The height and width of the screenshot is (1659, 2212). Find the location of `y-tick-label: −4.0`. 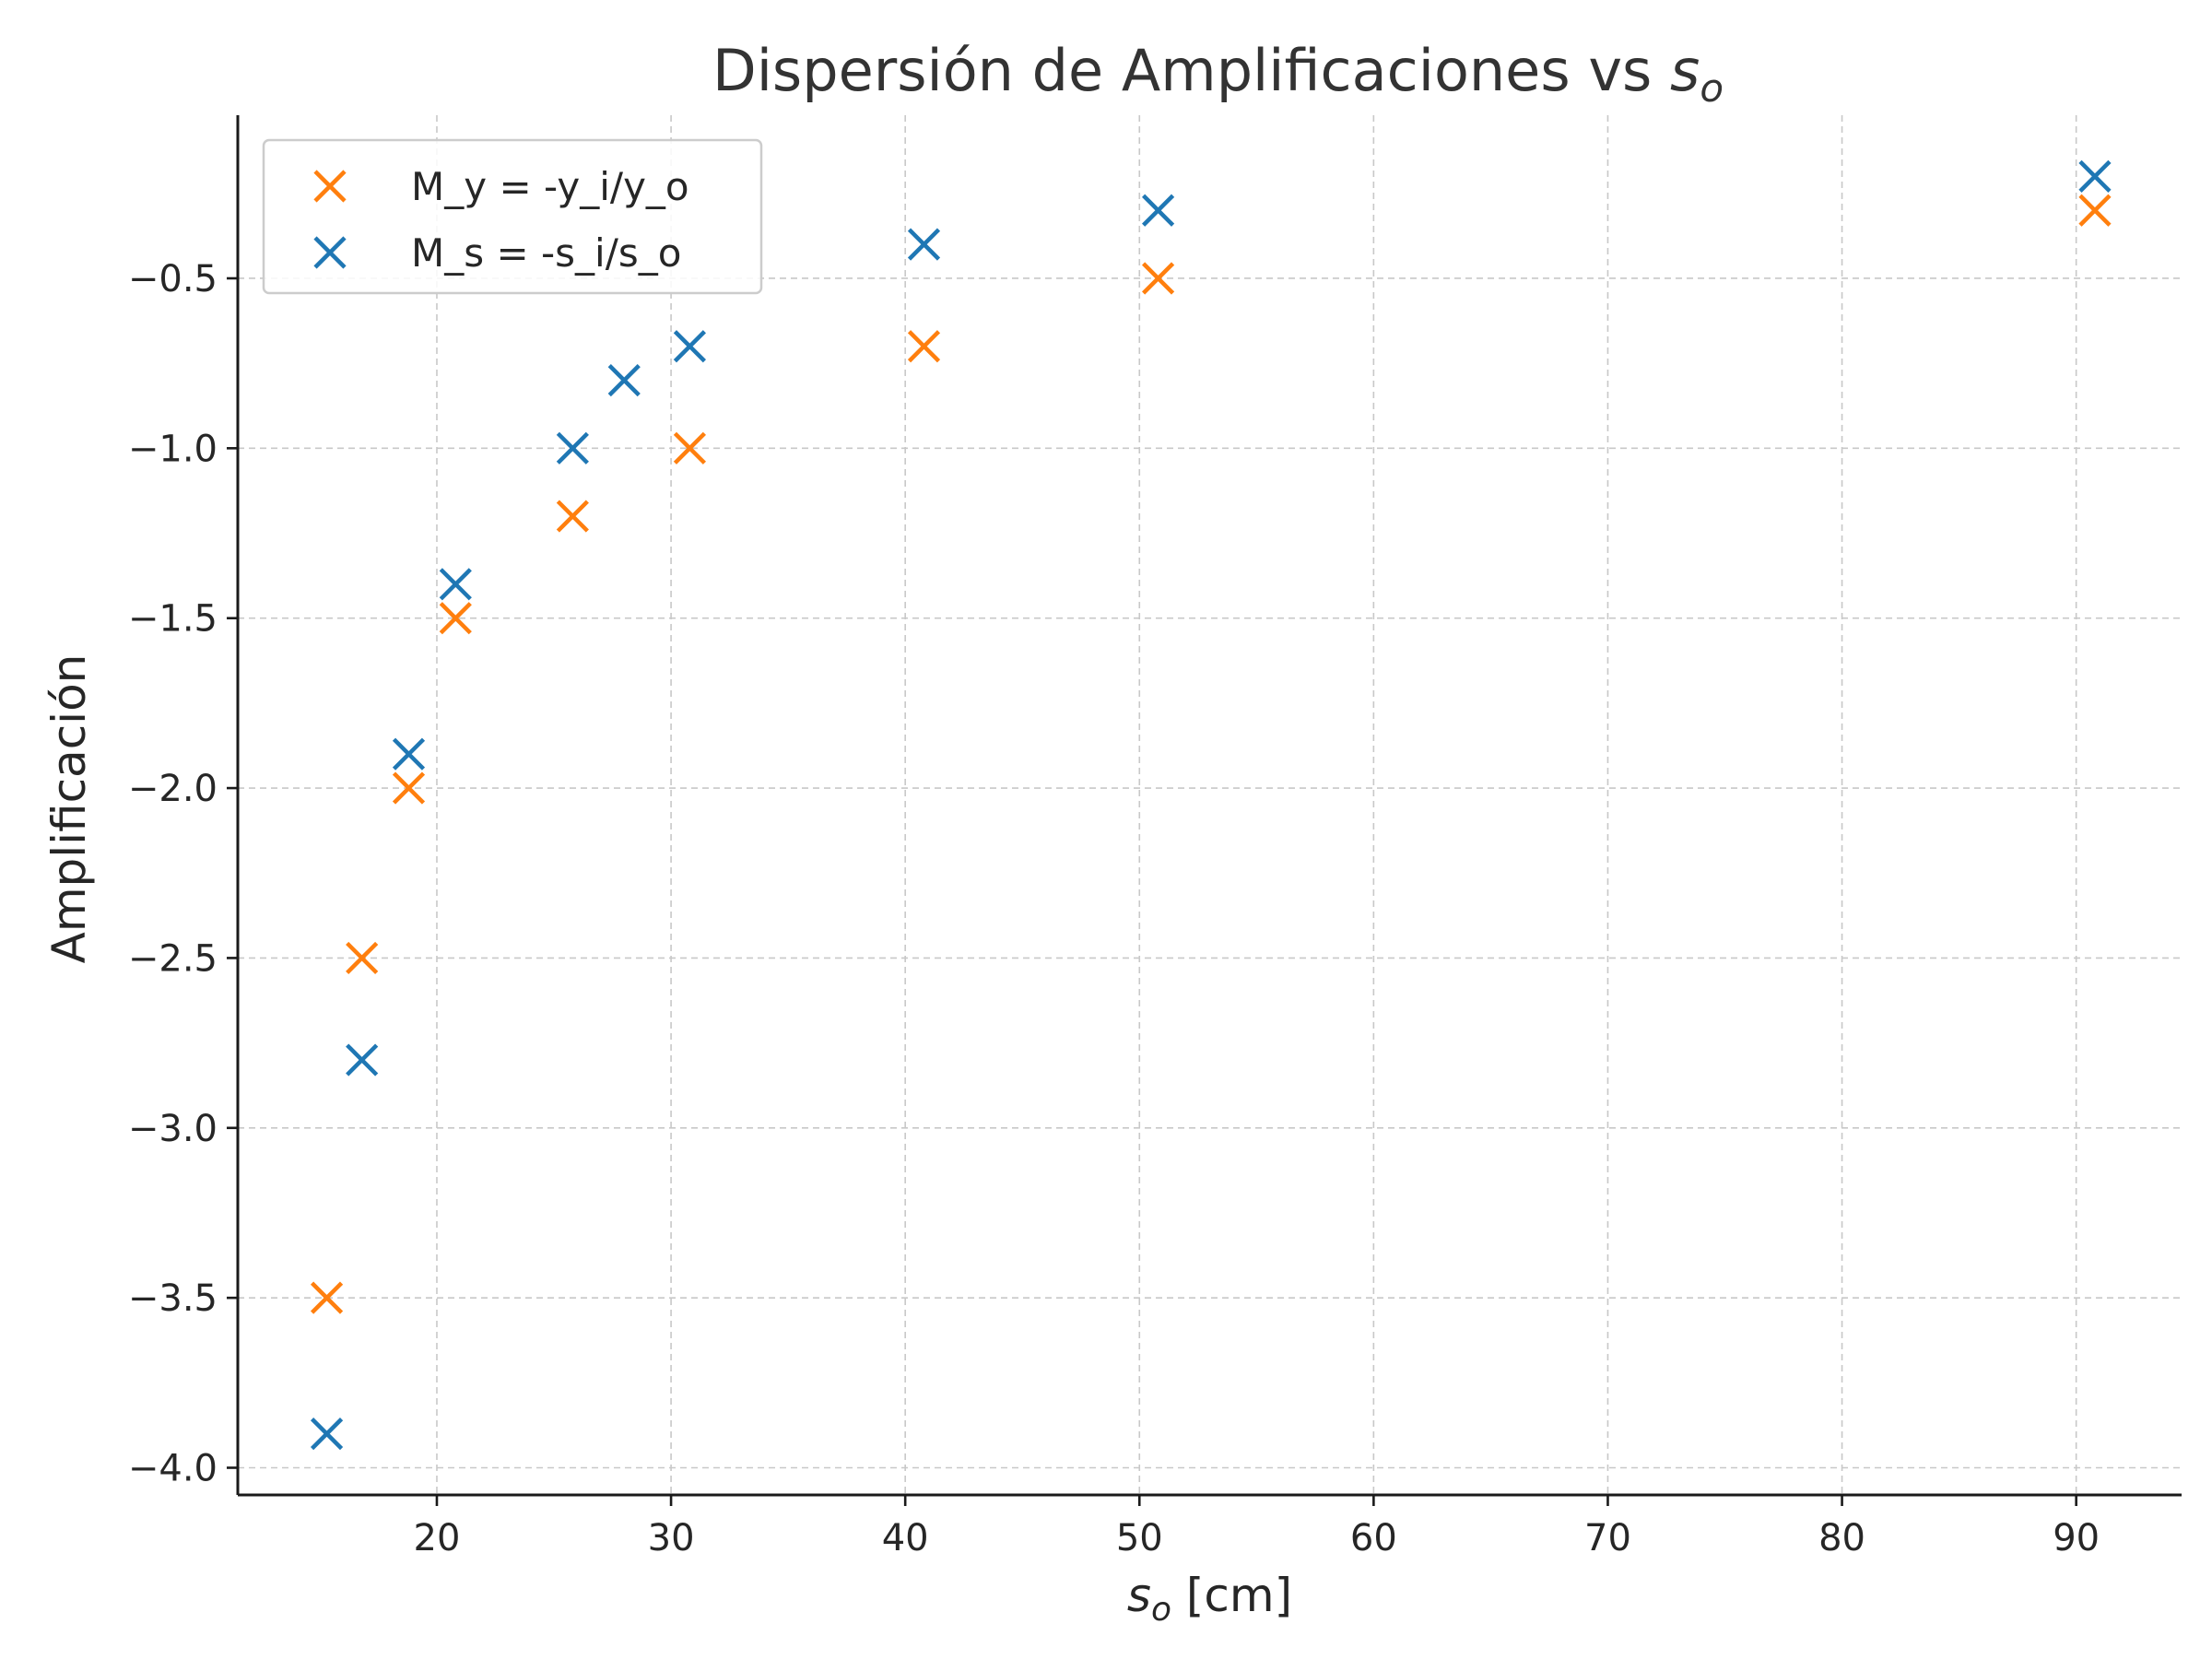

y-tick-label: −4.0 is located at coordinates (173, 1469).